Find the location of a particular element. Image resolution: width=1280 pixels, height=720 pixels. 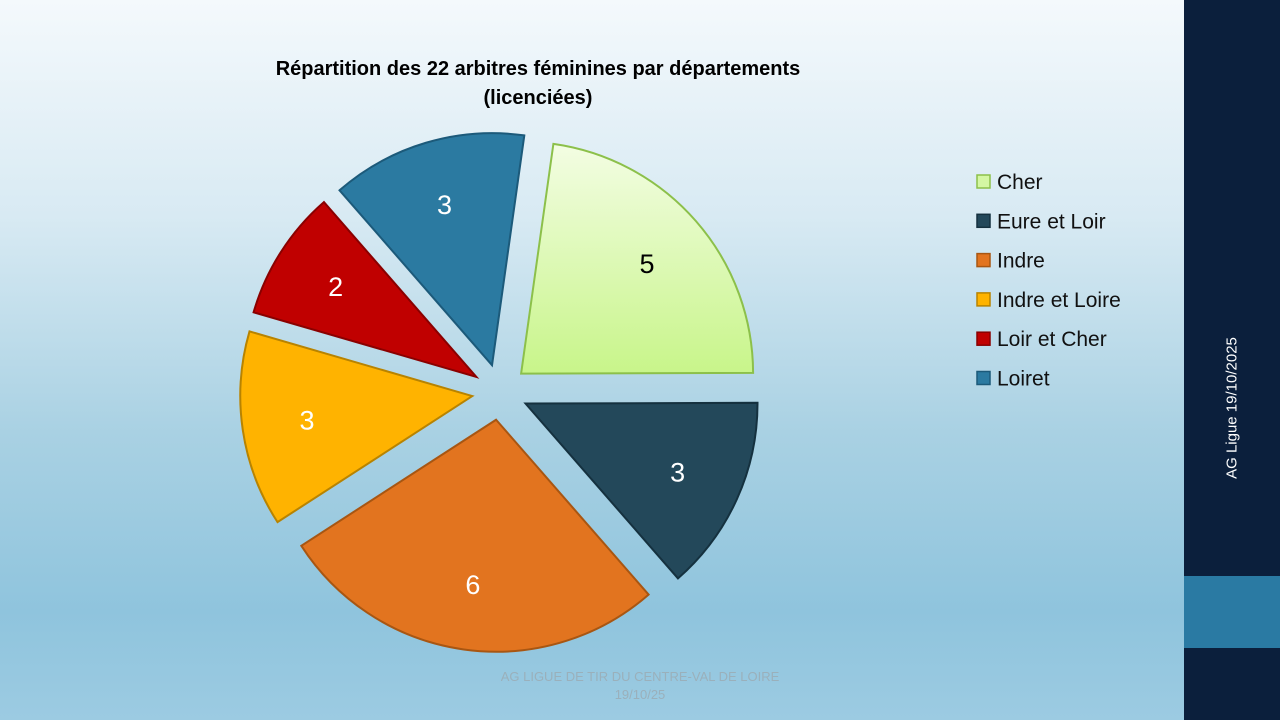

data-label-loiret: 3 is located at coordinates (444, 205).